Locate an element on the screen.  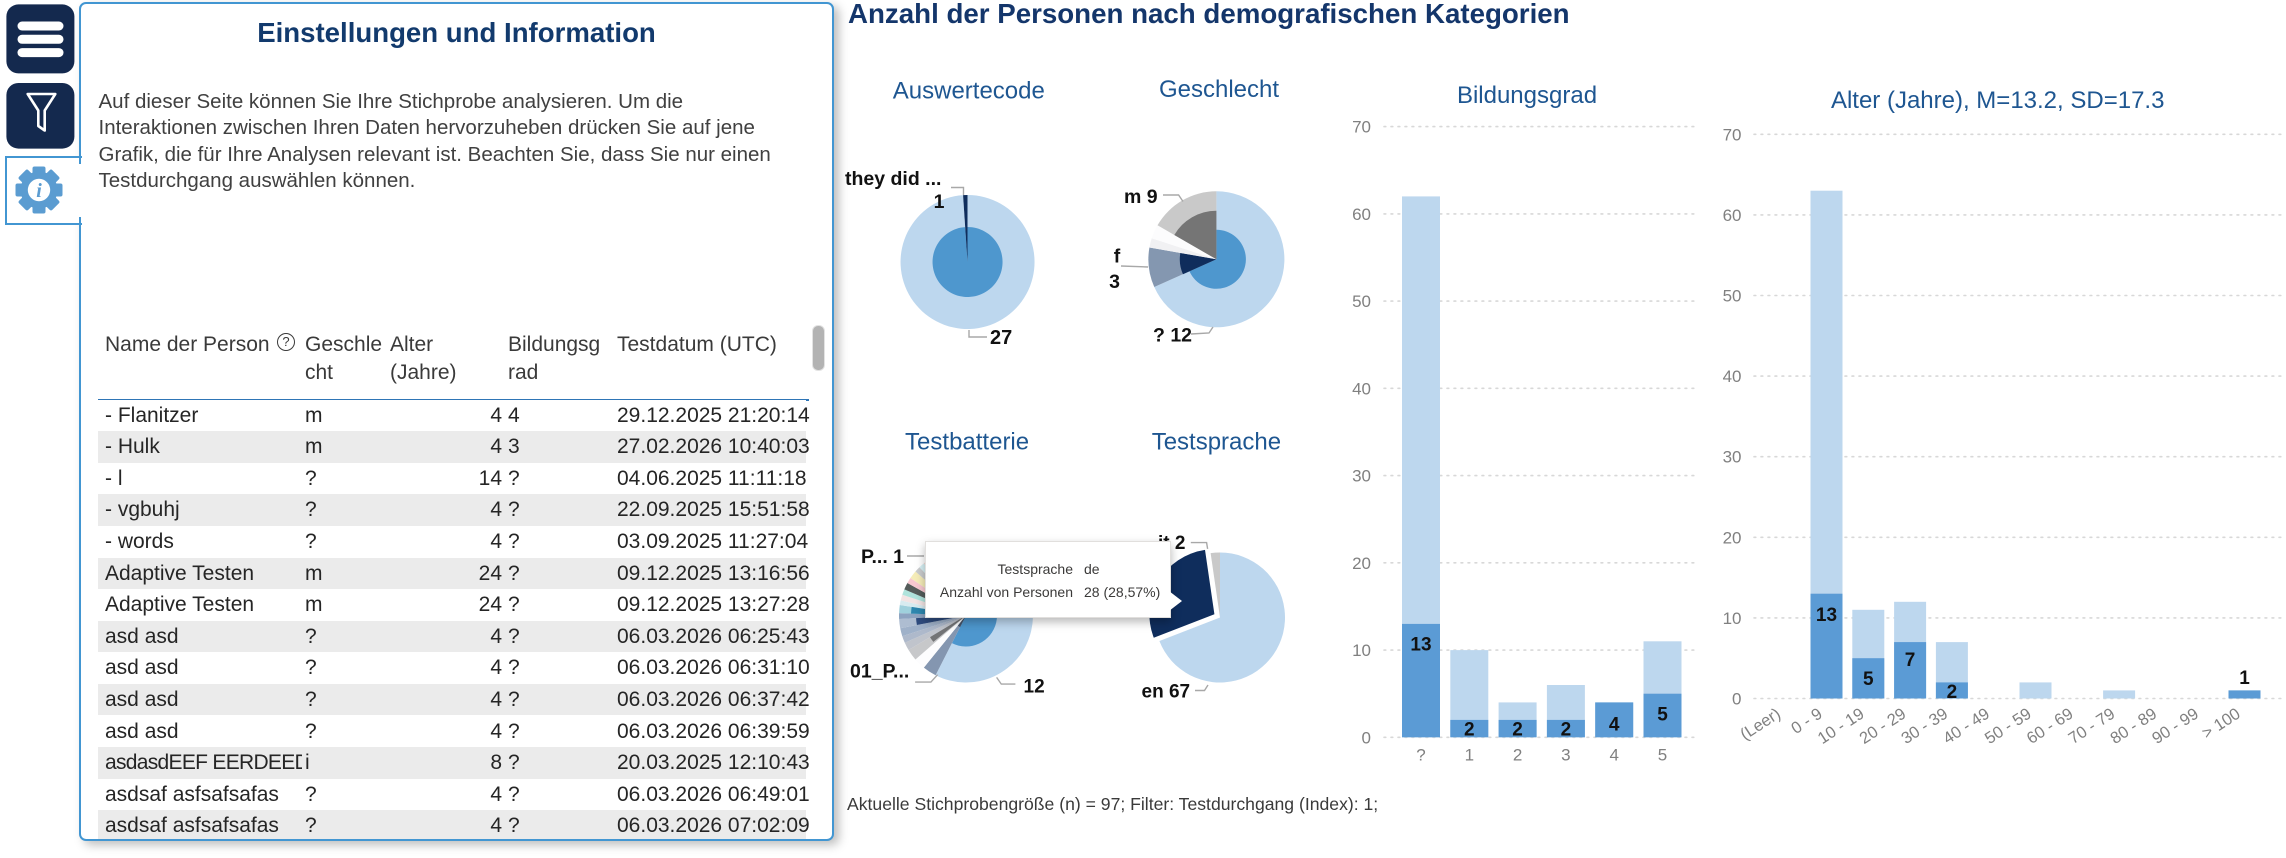
svg-text: i is located at coordinates (39, 191).